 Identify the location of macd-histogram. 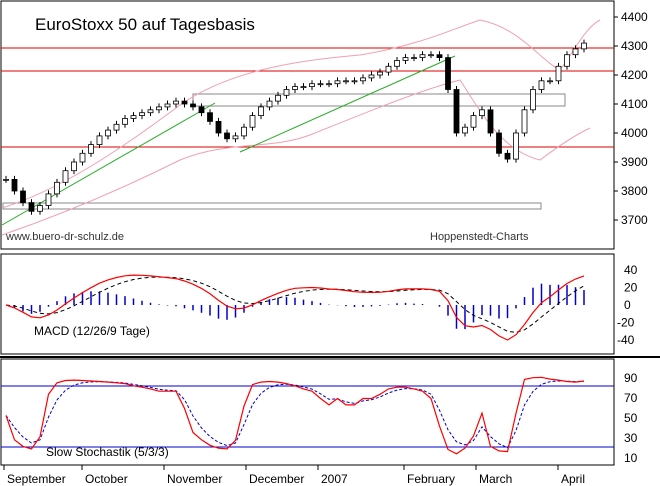
(299, 306).